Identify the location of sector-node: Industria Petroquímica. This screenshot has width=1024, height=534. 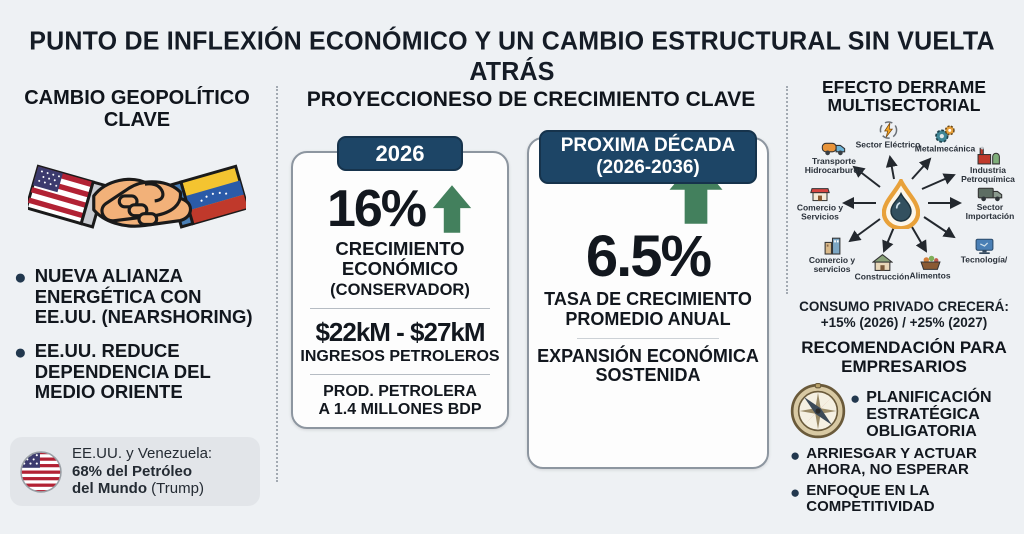
(988, 165).